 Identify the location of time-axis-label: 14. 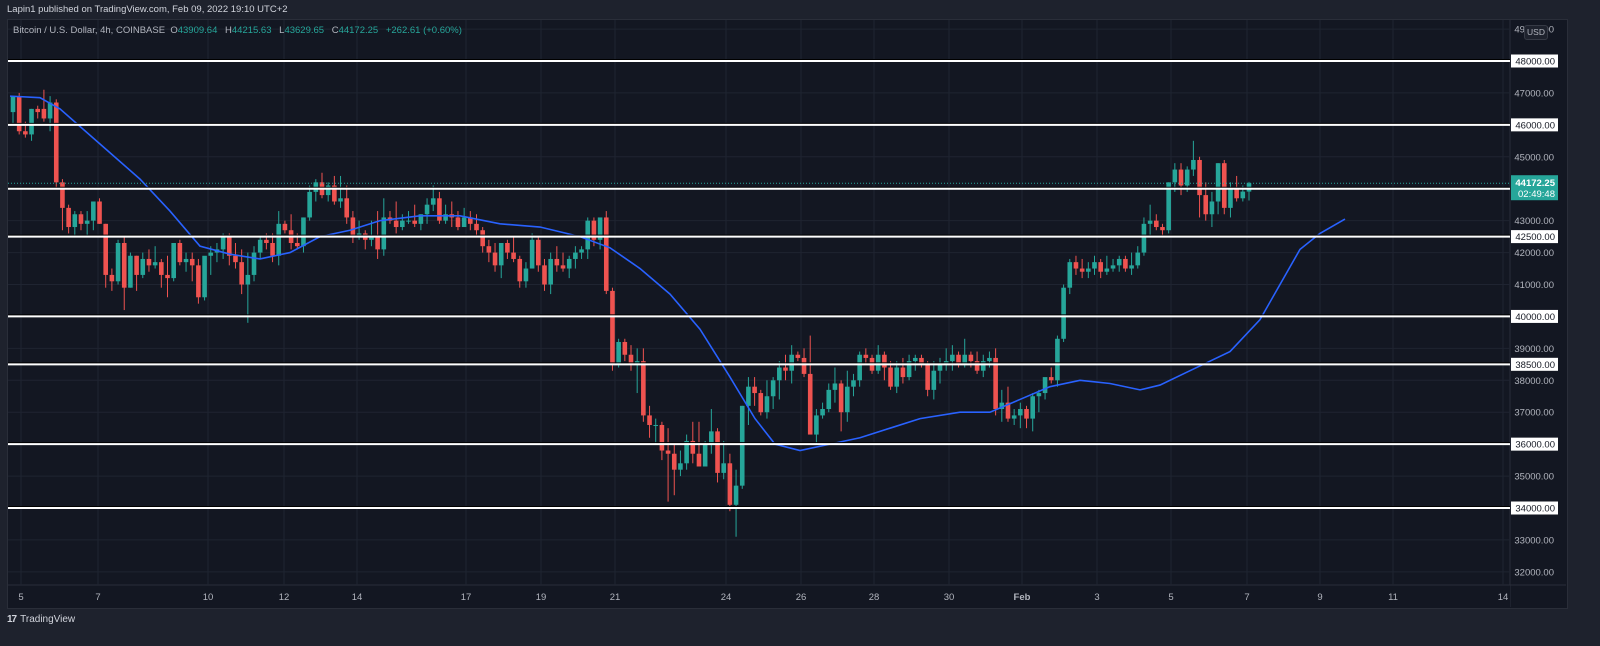
(1503, 597).